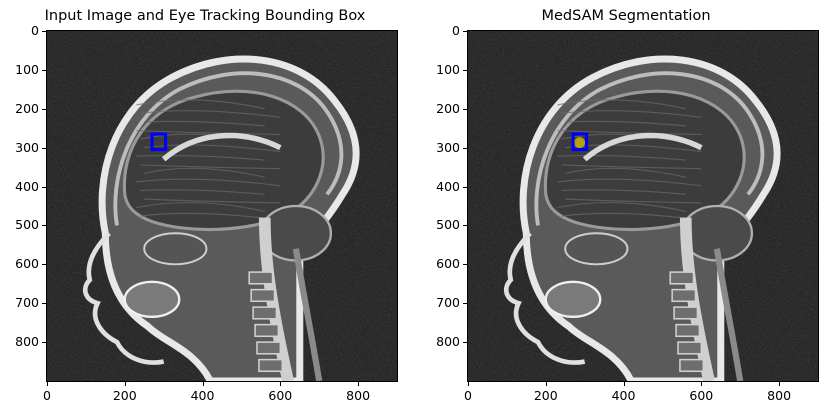  Describe the element at coordinates (580, 143) in the screenshot. I see `segmentation-mask` at that location.